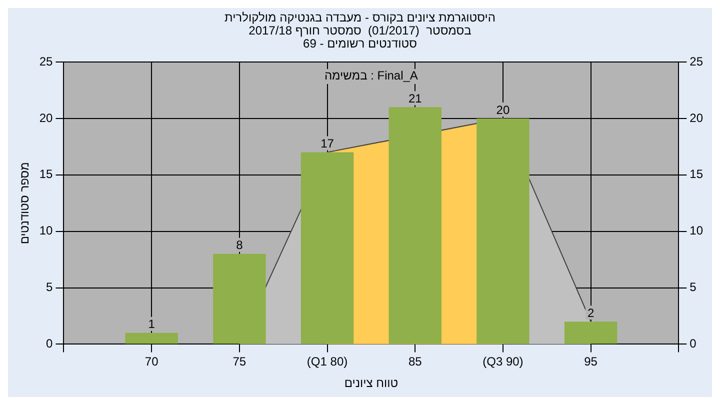 The width and height of the screenshot is (720, 405). What do you see at coordinates (50, 343) in the screenshot?
I see `y-tick-label: 0` at bounding box center [50, 343].